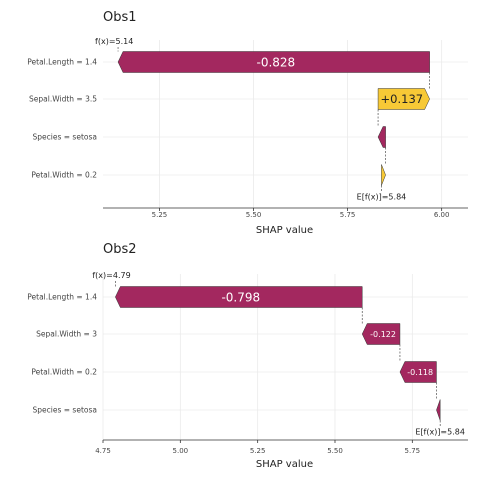  I want to click on data-label: +0.137, so click(402, 99).